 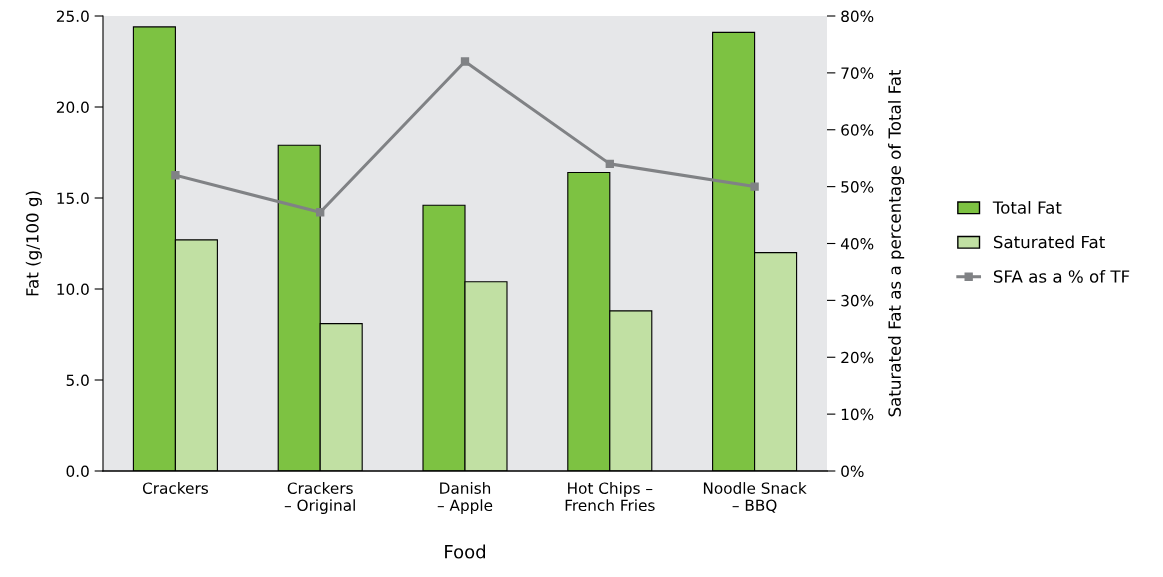 What do you see at coordinates (175, 488) in the screenshot?
I see `x-tick-label: Crackers` at bounding box center [175, 488].